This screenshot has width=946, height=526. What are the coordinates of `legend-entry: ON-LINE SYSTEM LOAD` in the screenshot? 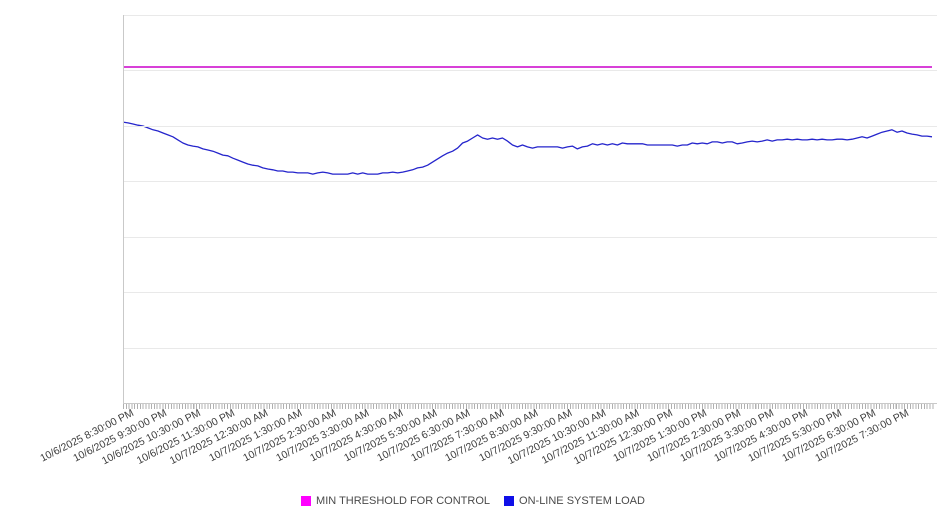 It's located at (574, 501).